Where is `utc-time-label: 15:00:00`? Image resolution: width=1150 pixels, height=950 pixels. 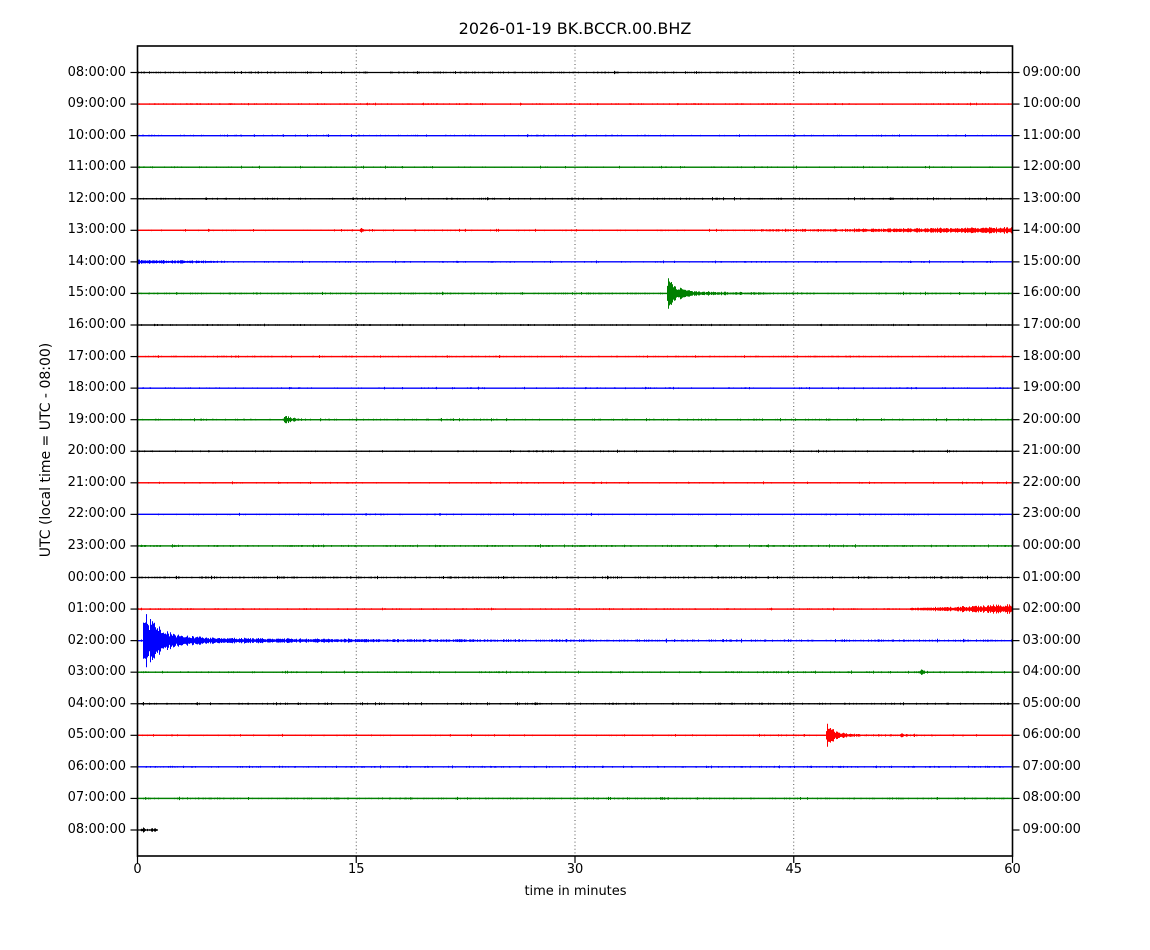
utc-time-label: 15:00:00 is located at coordinates (96, 293).